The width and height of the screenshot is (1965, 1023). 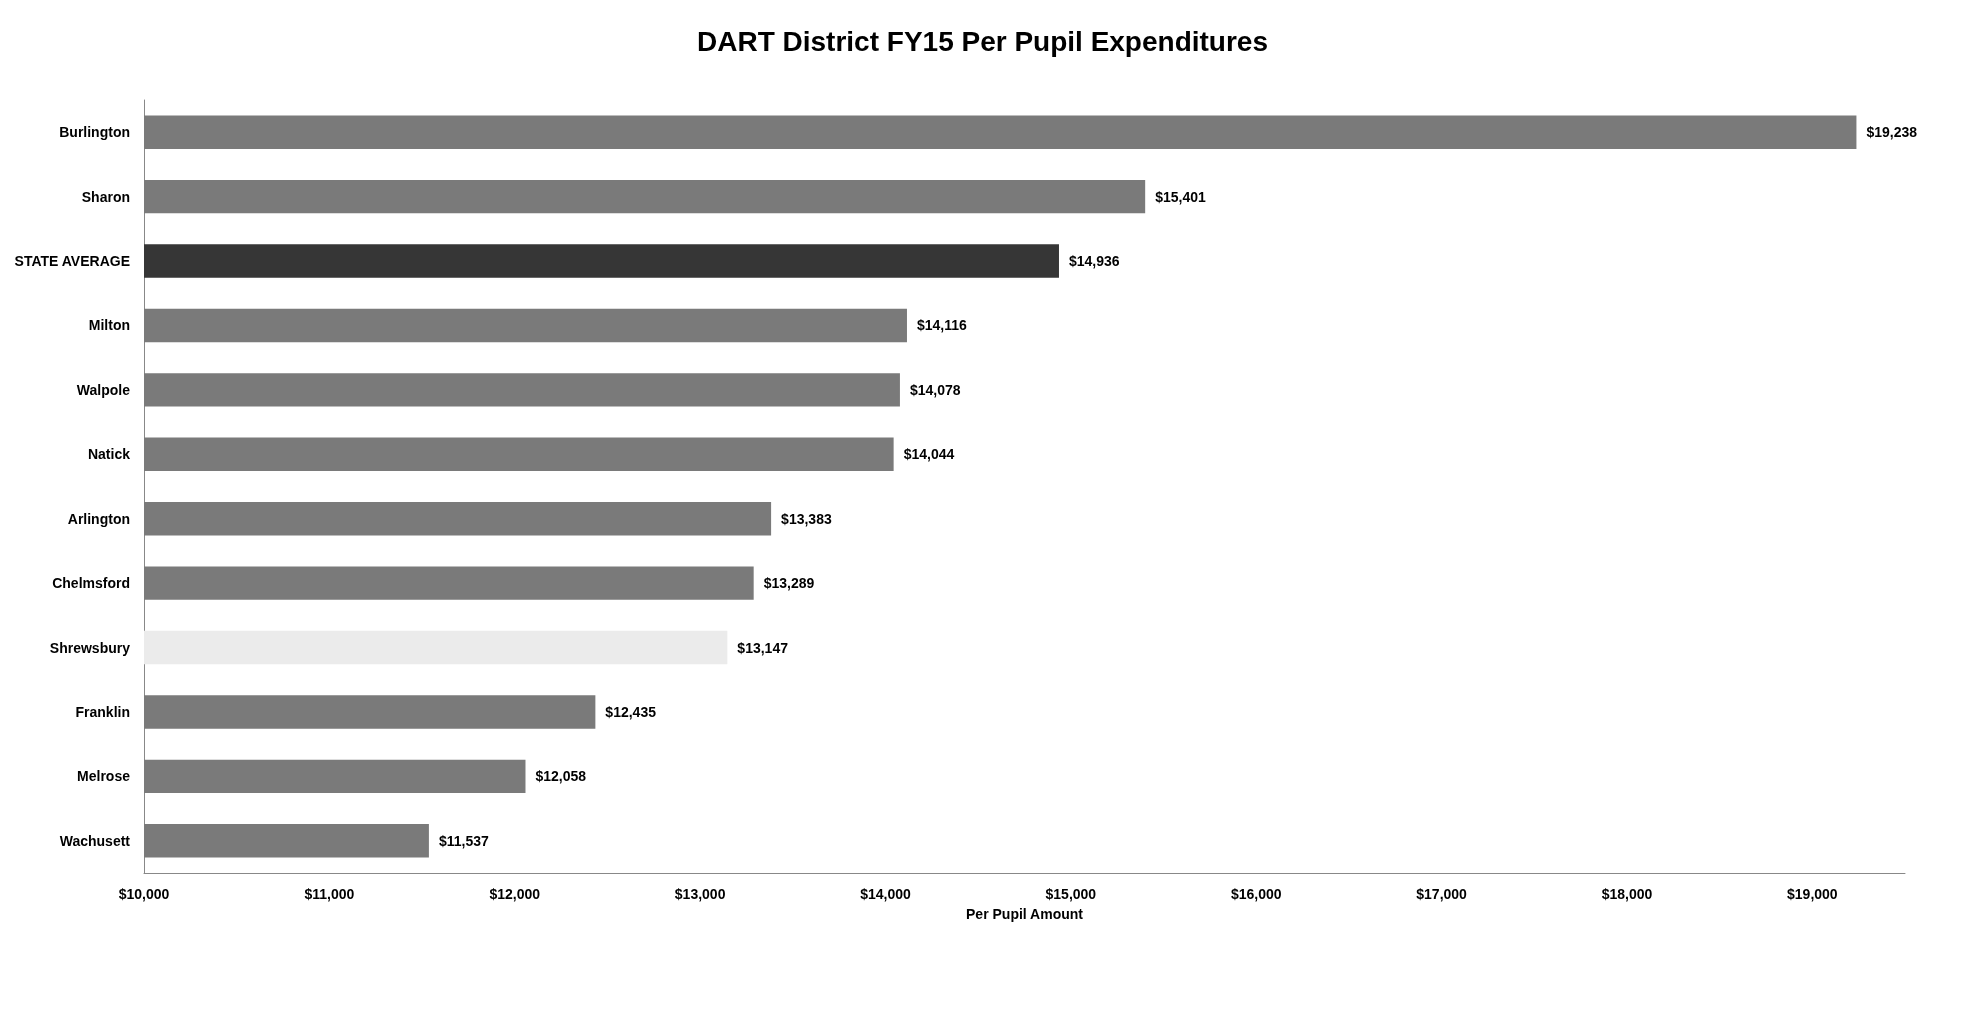 I want to click on y-tick-label: Sharon, so click(x=105, y=196).